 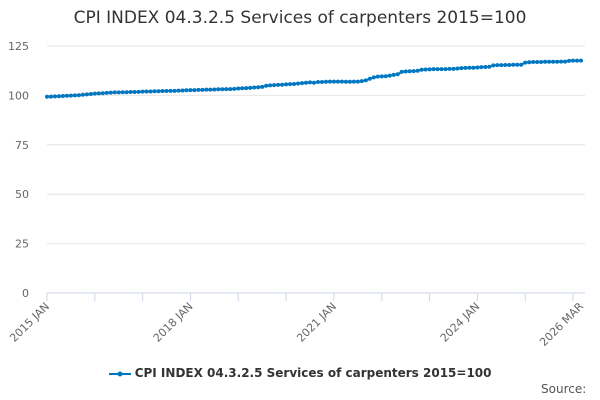 What do you see at coordinates (460, 322) in the screenshot?
I see `x-tick-label: 2024 JAN` at bounding box center [460, 322].